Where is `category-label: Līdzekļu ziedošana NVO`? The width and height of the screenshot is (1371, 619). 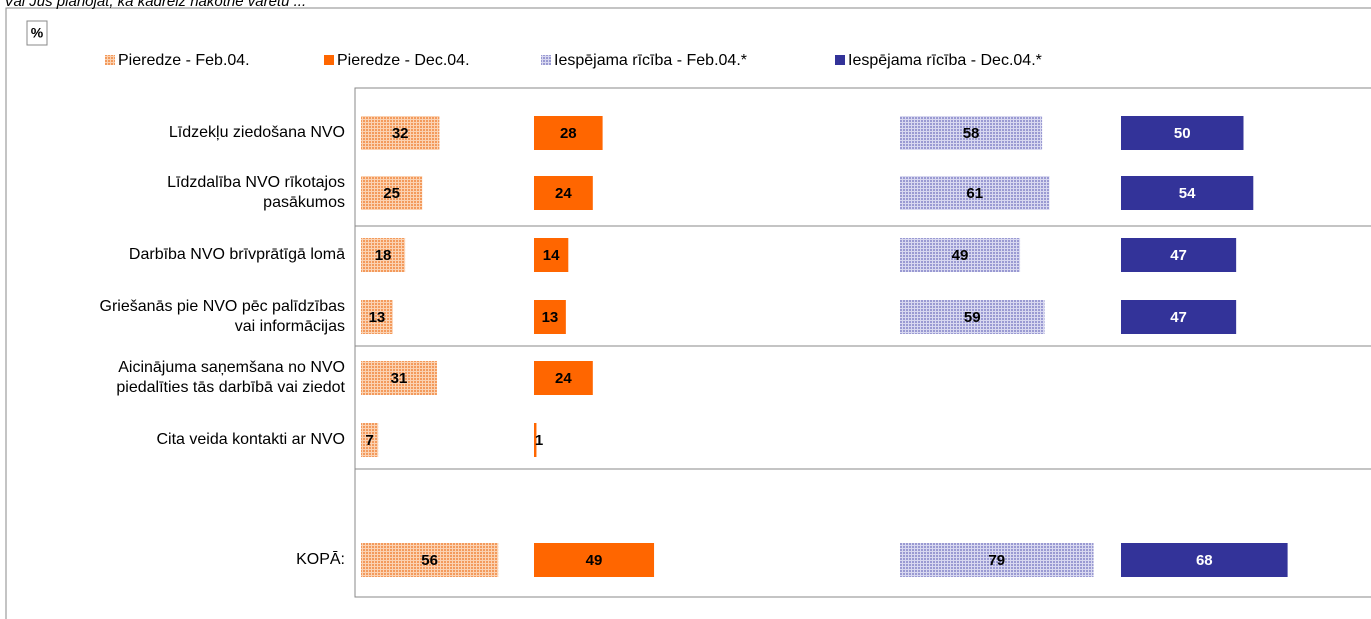
category-label: Līdzekļu ziedošana NVO is located at coordinates (256, 132).